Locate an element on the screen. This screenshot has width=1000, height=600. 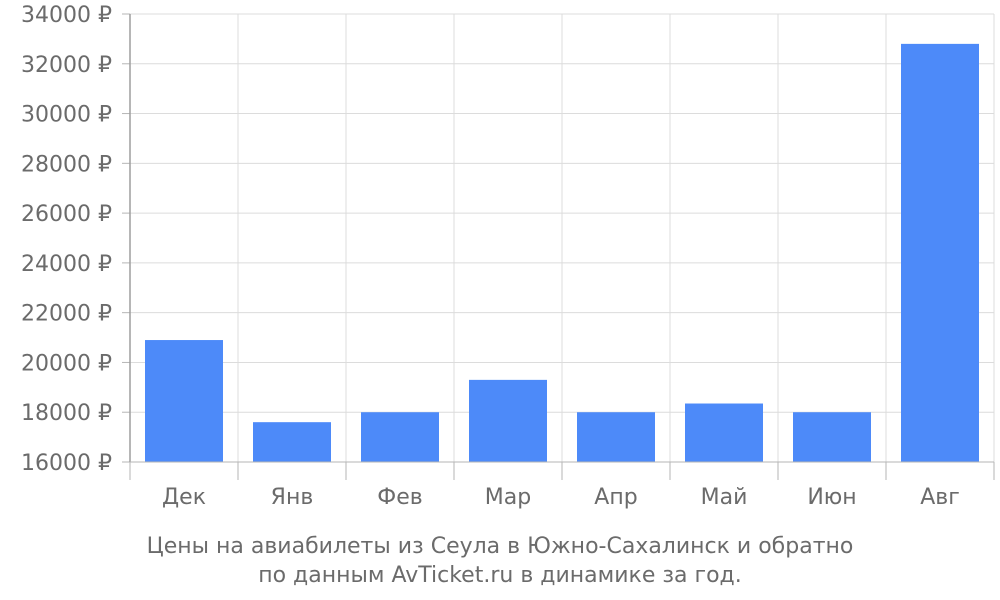
bar-Дек is located at coordinates (184, 401).